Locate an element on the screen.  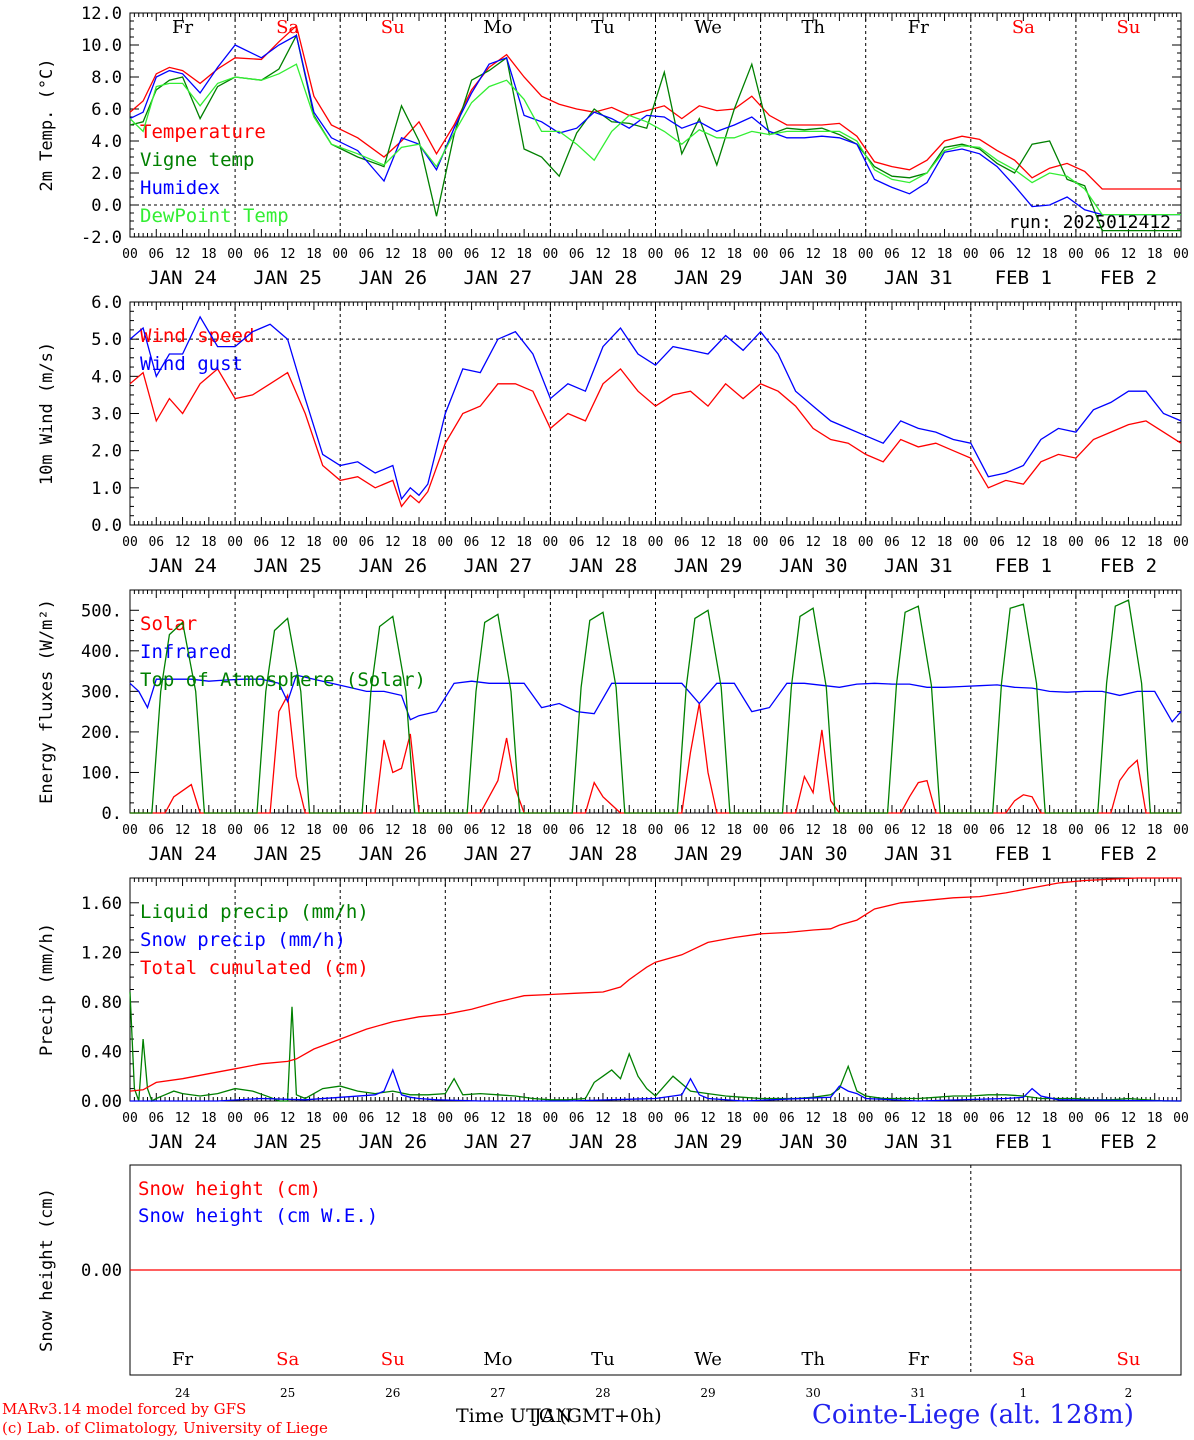
weekday-label: Mo is located at coordinates (497, 1359).